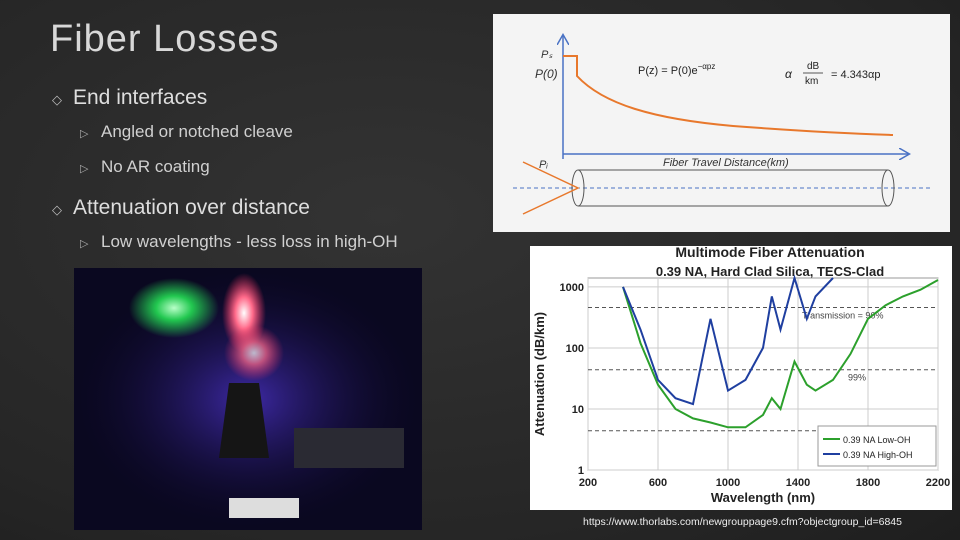 The width and height of the screenshot is (960, 540). What do you see at coordinates (855, 75) in the screenshot?
I see `formula: = 4.343αp` at bounding box center [855, 75].